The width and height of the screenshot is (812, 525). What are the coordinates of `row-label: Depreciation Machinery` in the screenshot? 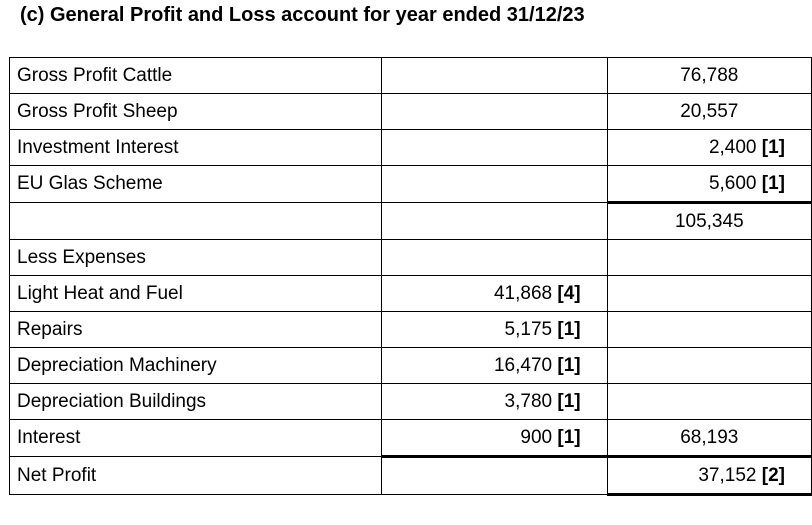 It's located at (195, 365).